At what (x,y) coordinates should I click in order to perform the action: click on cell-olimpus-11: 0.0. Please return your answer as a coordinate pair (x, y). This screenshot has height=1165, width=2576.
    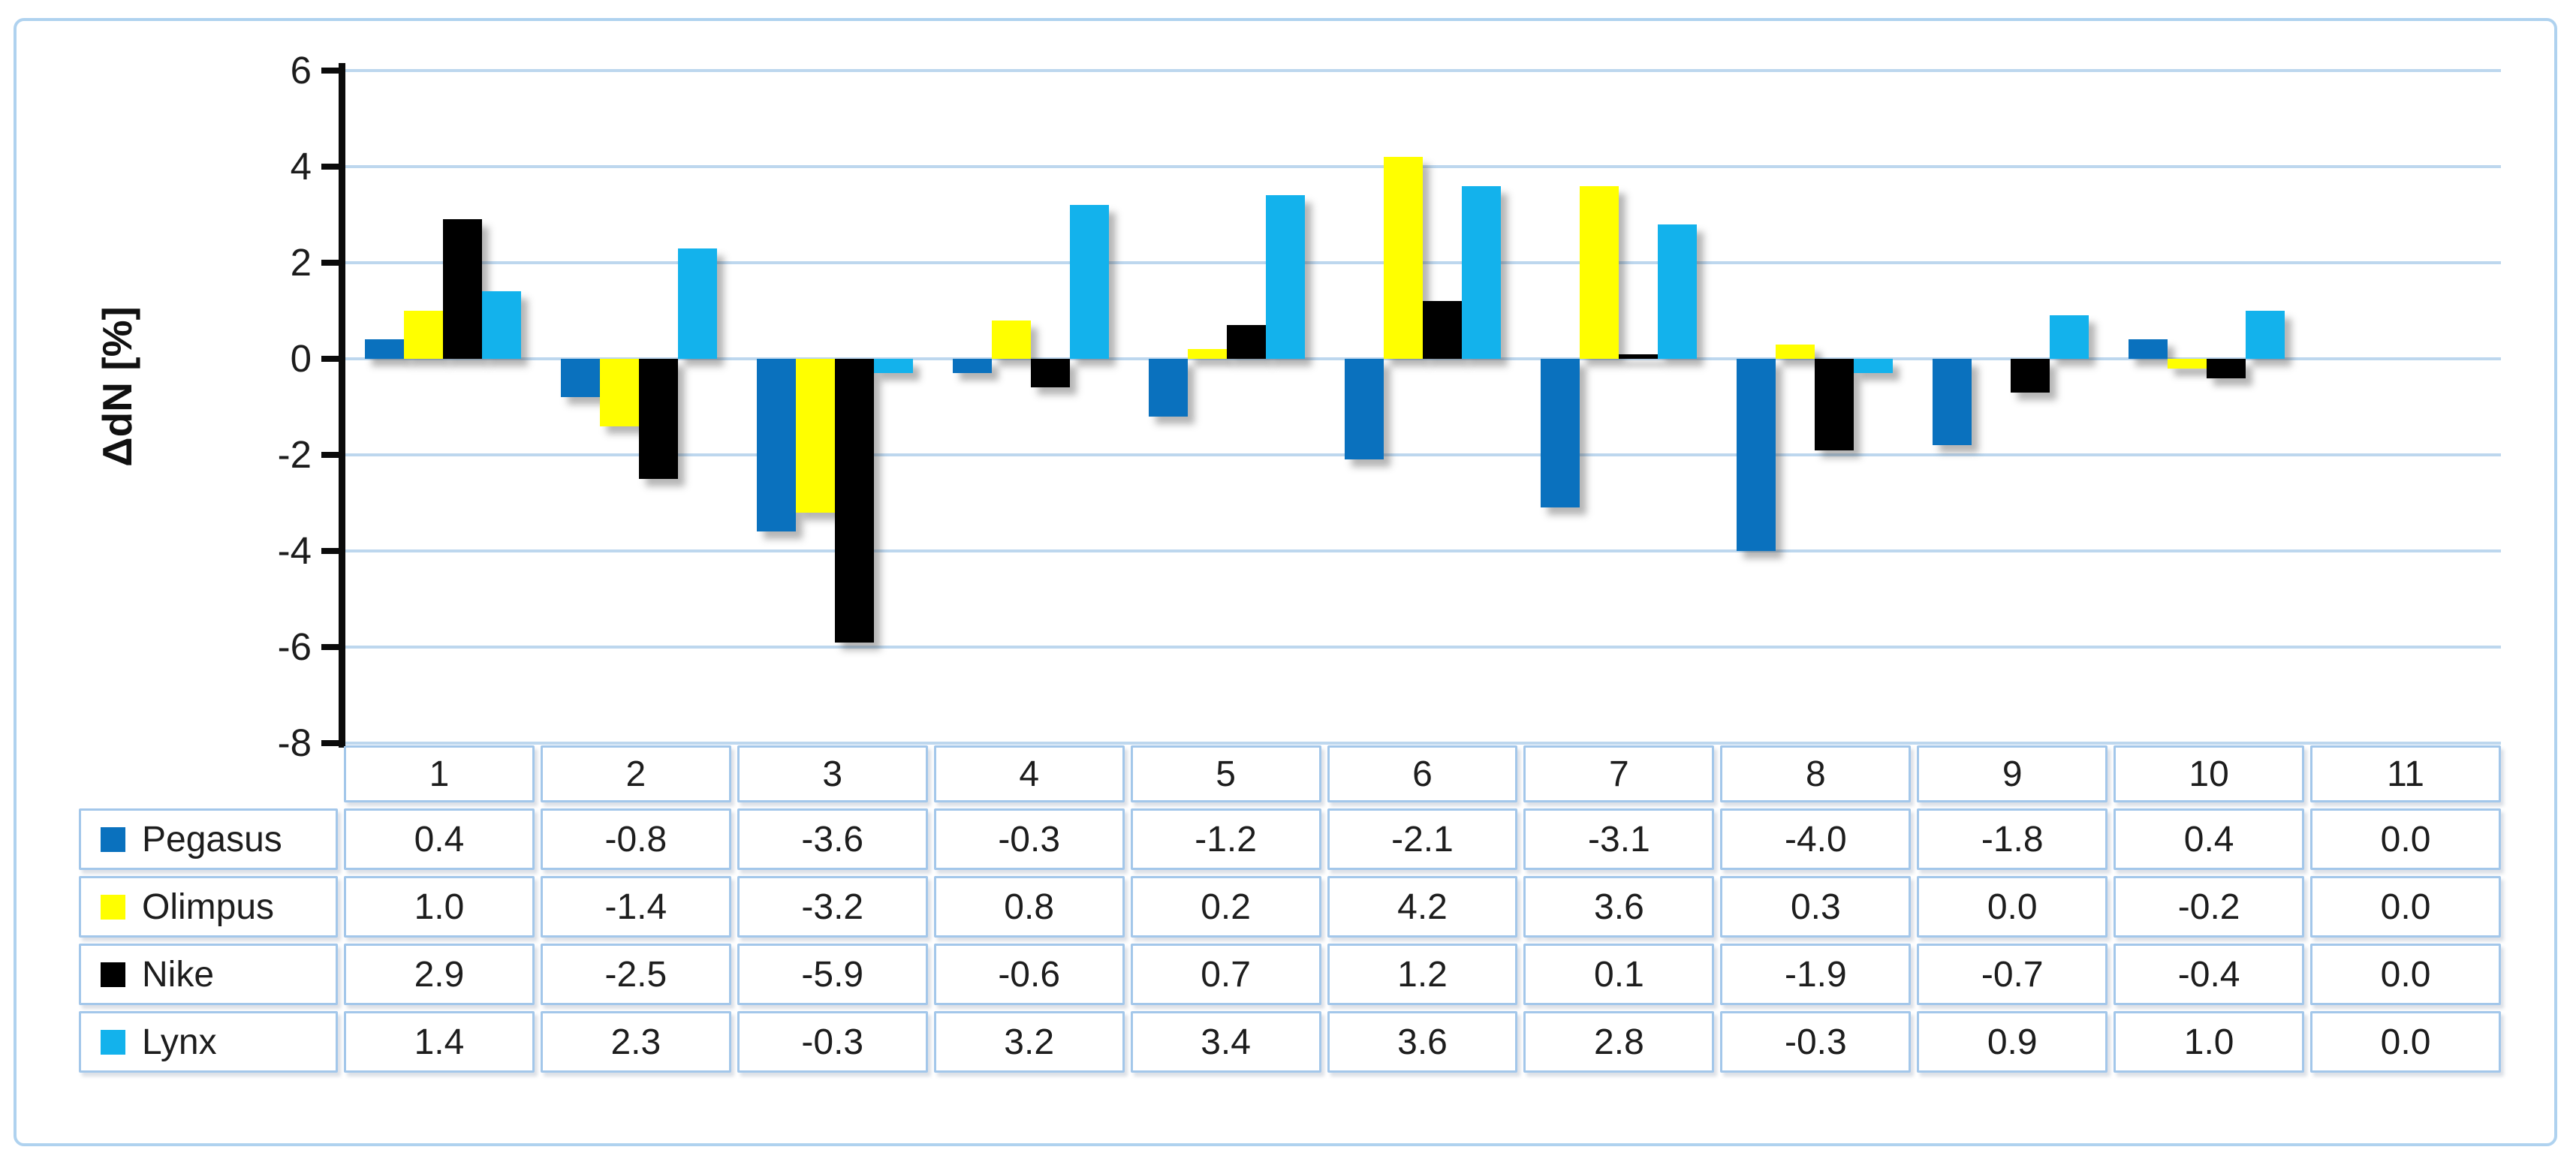
    Looking at the image, I should click on (2405, 907).